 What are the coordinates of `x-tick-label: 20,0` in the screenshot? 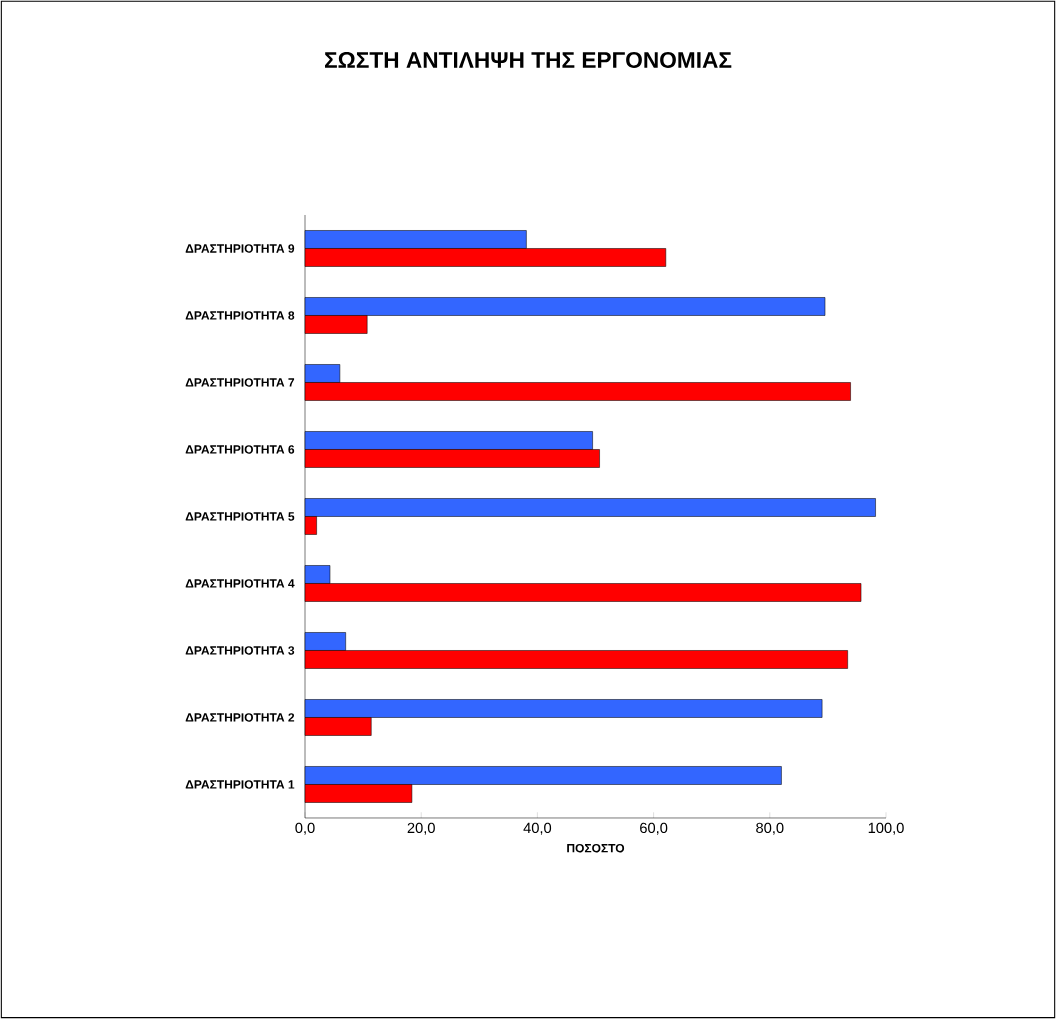 It's located at (421, 828).